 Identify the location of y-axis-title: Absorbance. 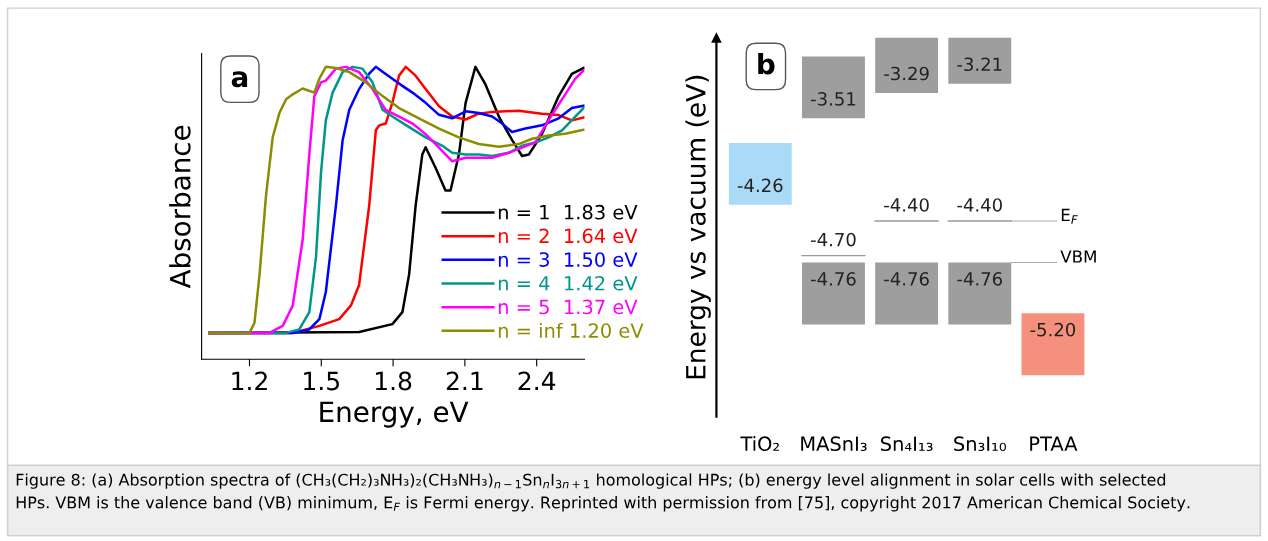
(180, 207).